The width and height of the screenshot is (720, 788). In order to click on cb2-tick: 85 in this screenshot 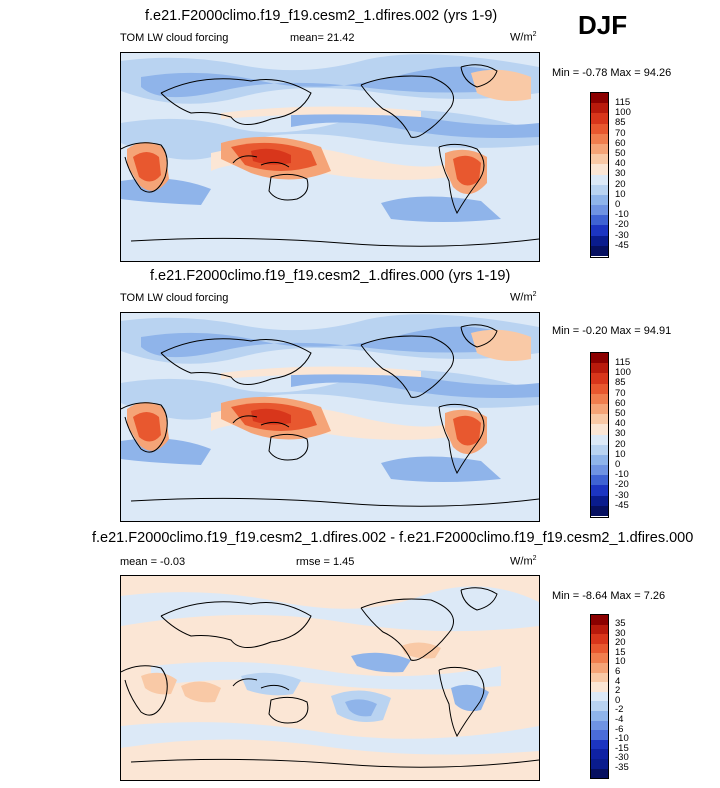, I will do `click(620, 383)`.